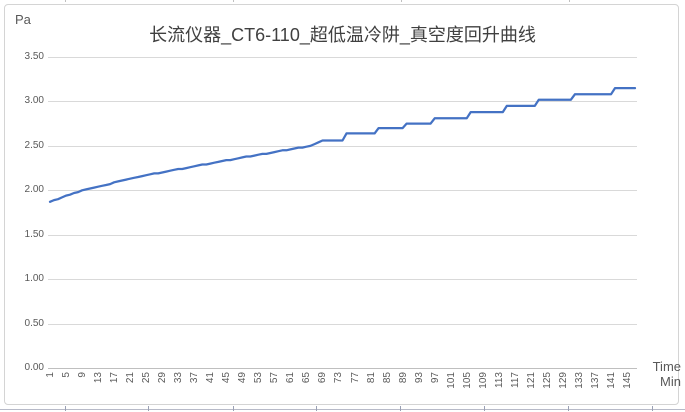  Describe the element at coordinates (666, 366) in the screenshot. I see `x-axis-title-line1: Time` at that location.